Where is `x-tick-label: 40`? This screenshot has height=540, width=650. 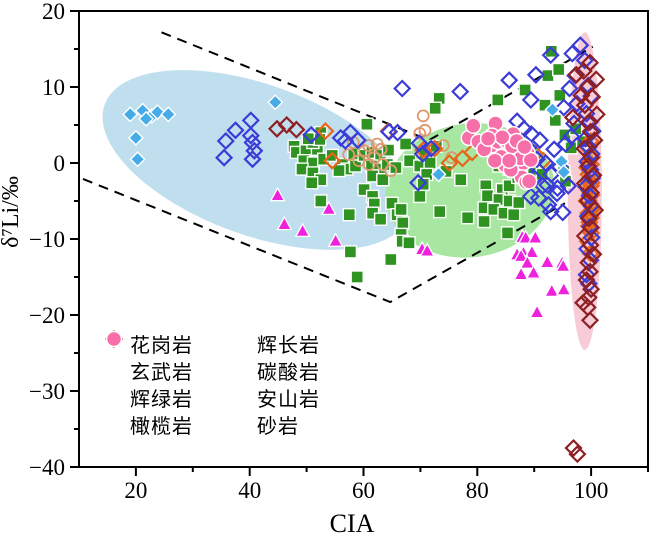
x-tick-label: 40 is located at coordinates (249, 490).